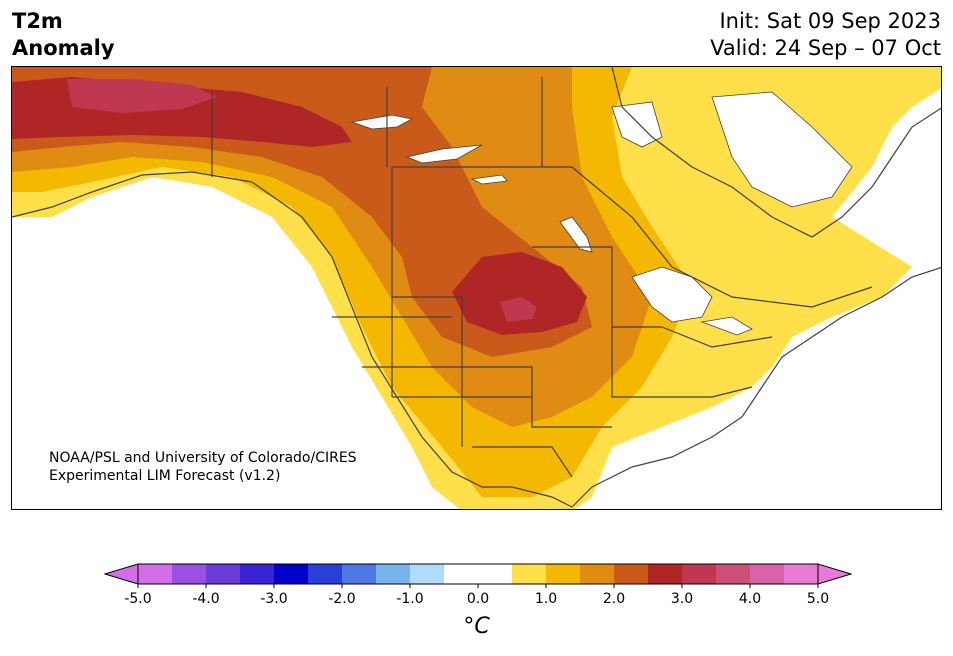 Image resolution: width=953 pixels, height=656 pixels. Describe the element at coordinates (834, 574) in the screenshot. I see `colorbar-max-extension` at that location.